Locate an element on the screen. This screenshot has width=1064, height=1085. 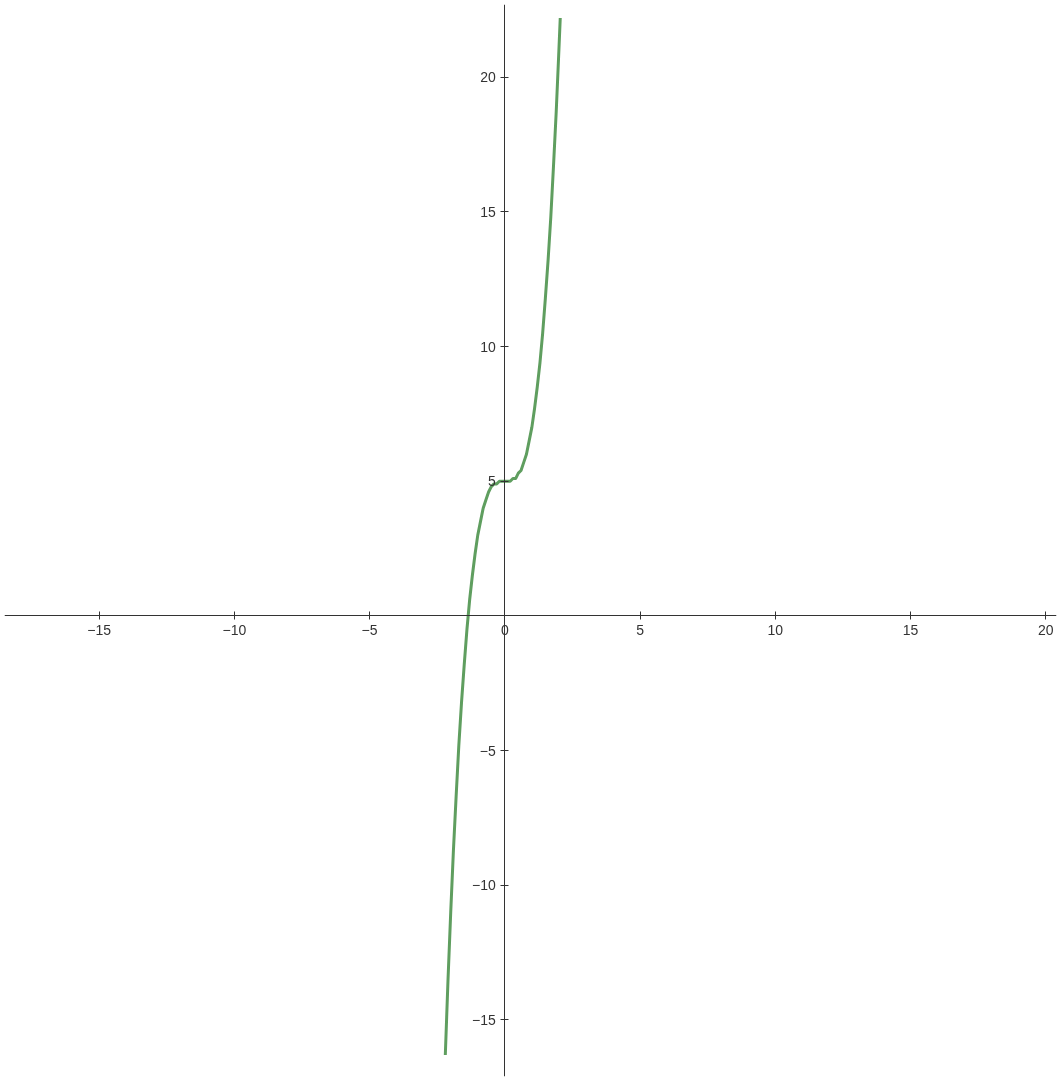
x-tick-label: 15 is located at coordinates (910, 629).